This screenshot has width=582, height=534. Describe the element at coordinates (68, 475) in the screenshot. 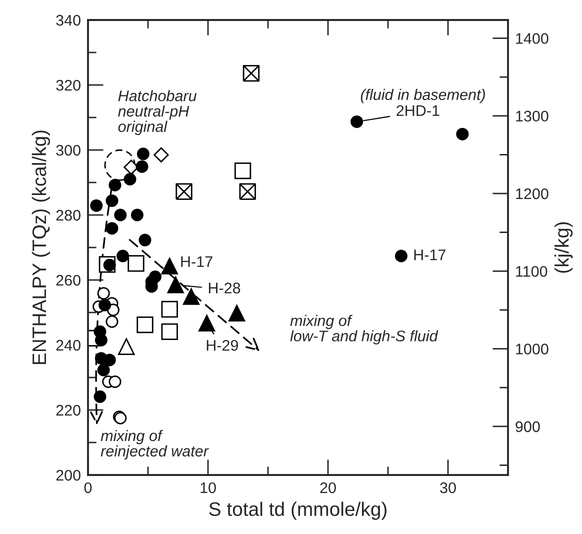

I see `y-tick-label: 200` at that location.